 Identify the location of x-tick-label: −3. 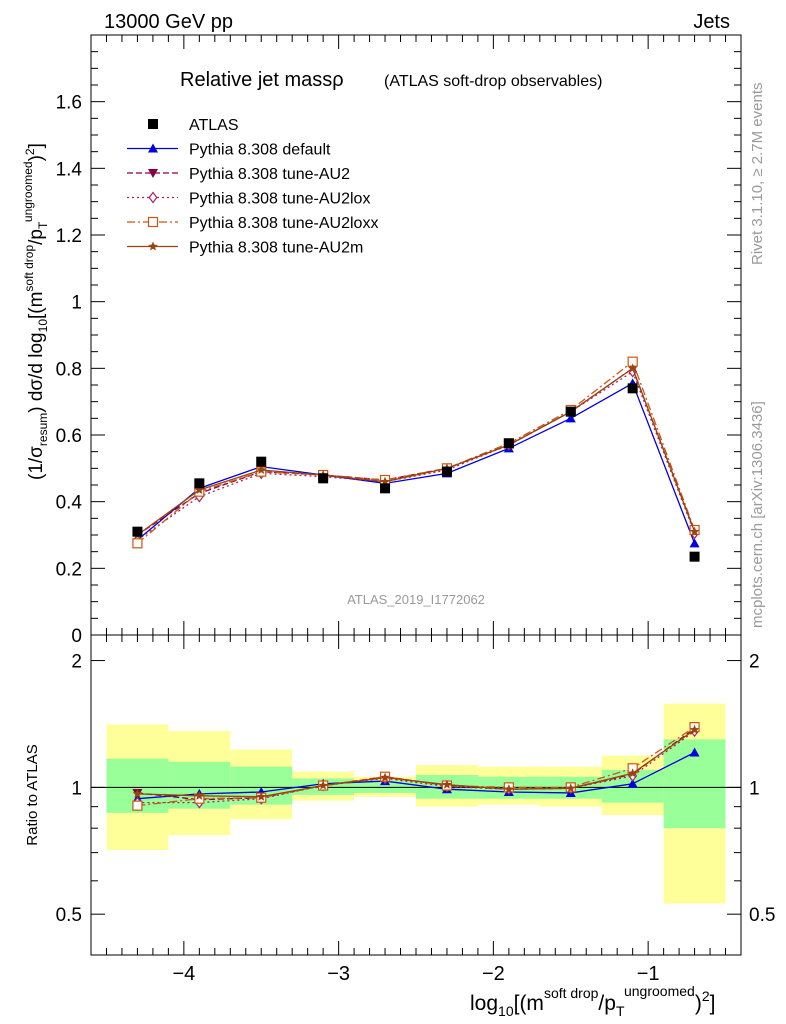
(338, 974).